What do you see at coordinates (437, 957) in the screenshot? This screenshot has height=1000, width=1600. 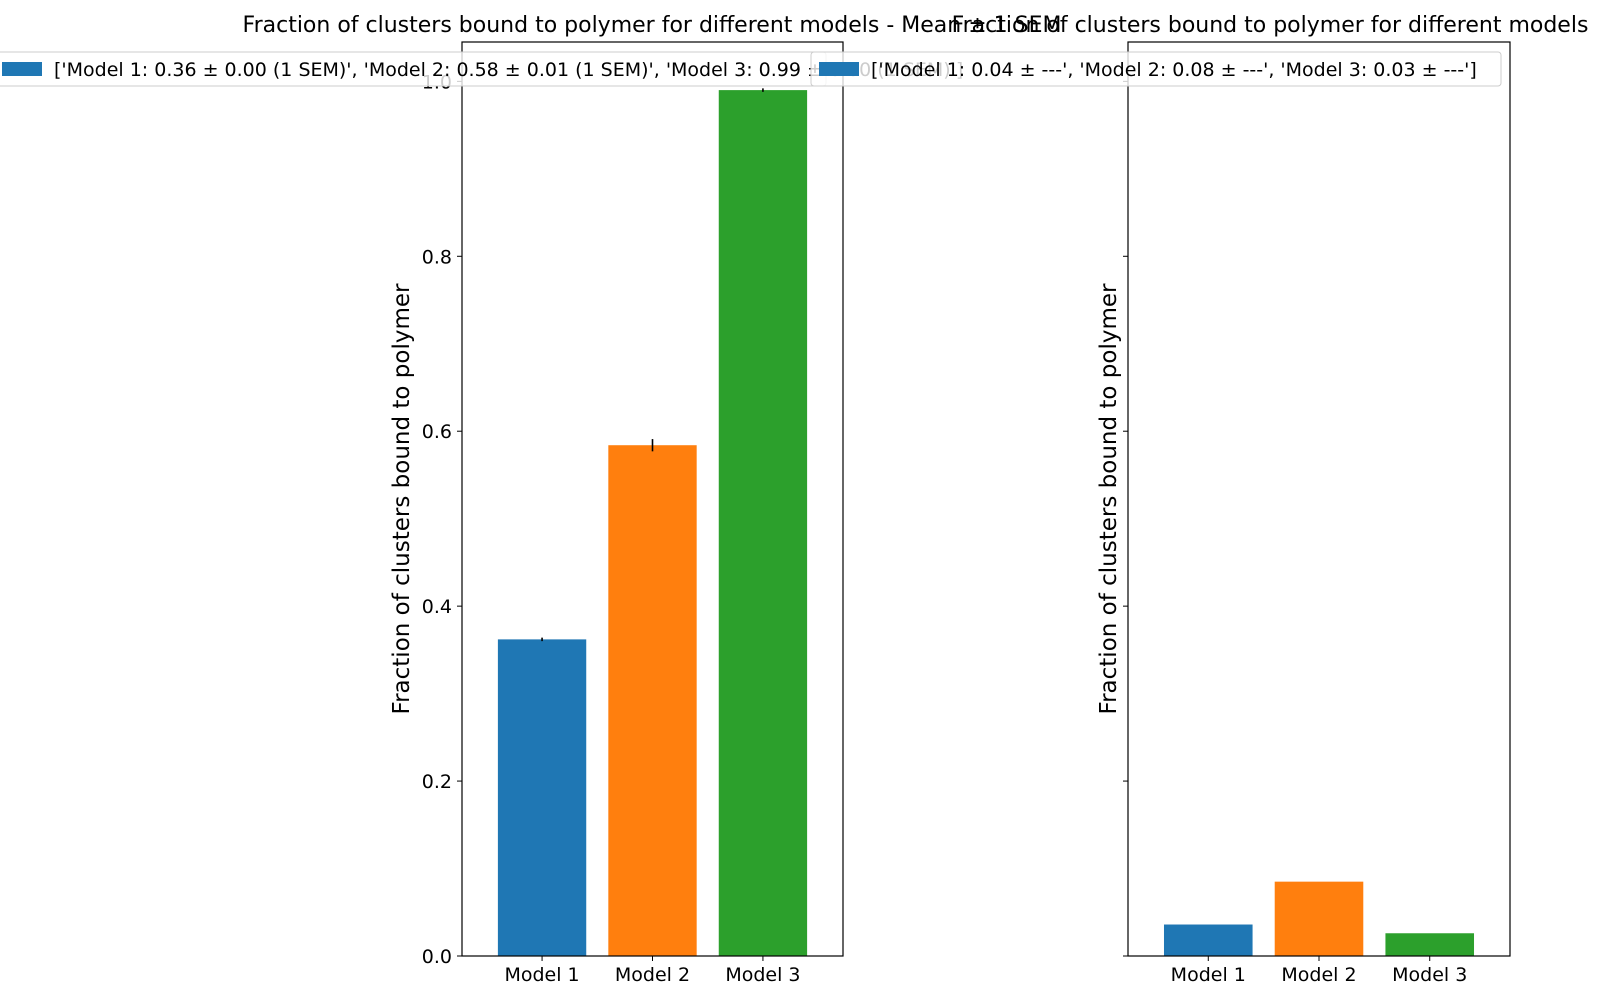 I see `y-tick-label: 0.0` at bounding box center [437, 957].